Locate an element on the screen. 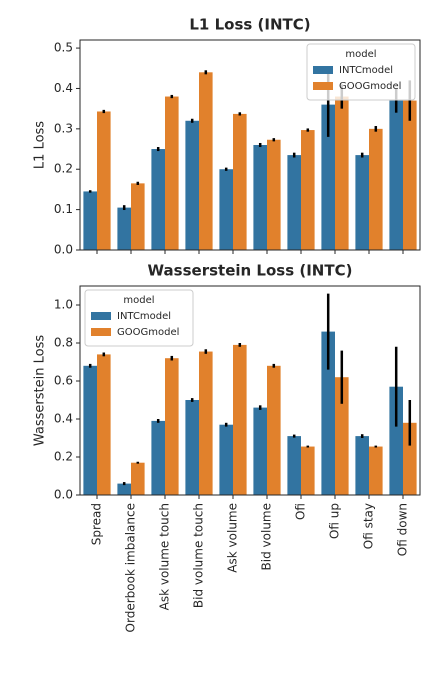 This screenshot has width=446, height=685. y-tick-label: 1.0 is located at coordinates (63, 305).